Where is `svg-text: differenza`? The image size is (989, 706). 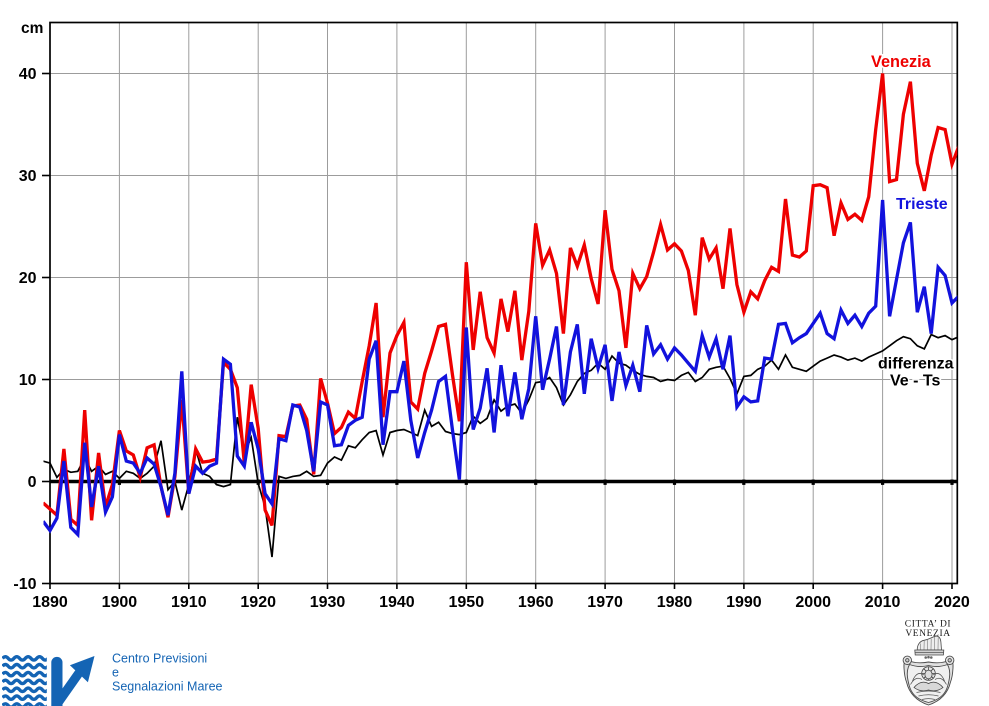
svg-text: differenza is located at coordinates (916, 364).